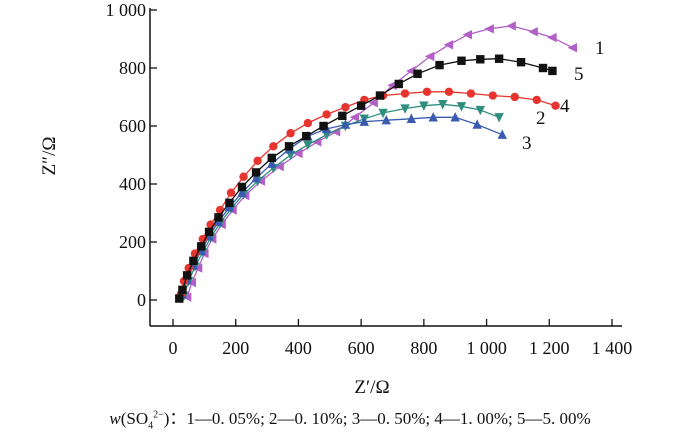 This screenshot has width=700, height=445. What do you see at coordinates (173, 348) in the screenshot?
I see `x-tick-label: 0` at bounding box center [173, 348].